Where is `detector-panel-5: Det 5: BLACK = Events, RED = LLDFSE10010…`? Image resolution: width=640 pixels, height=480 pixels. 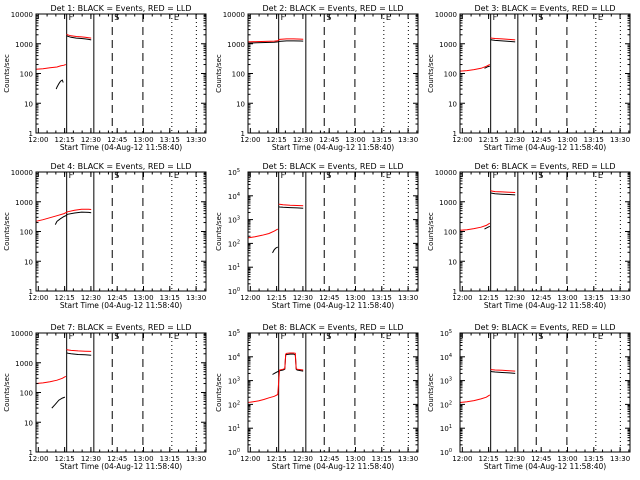
detector-panel-5: Det 5: BLACK = Events, RED = LLDFSE10010… is located at coordinates (317, 236).